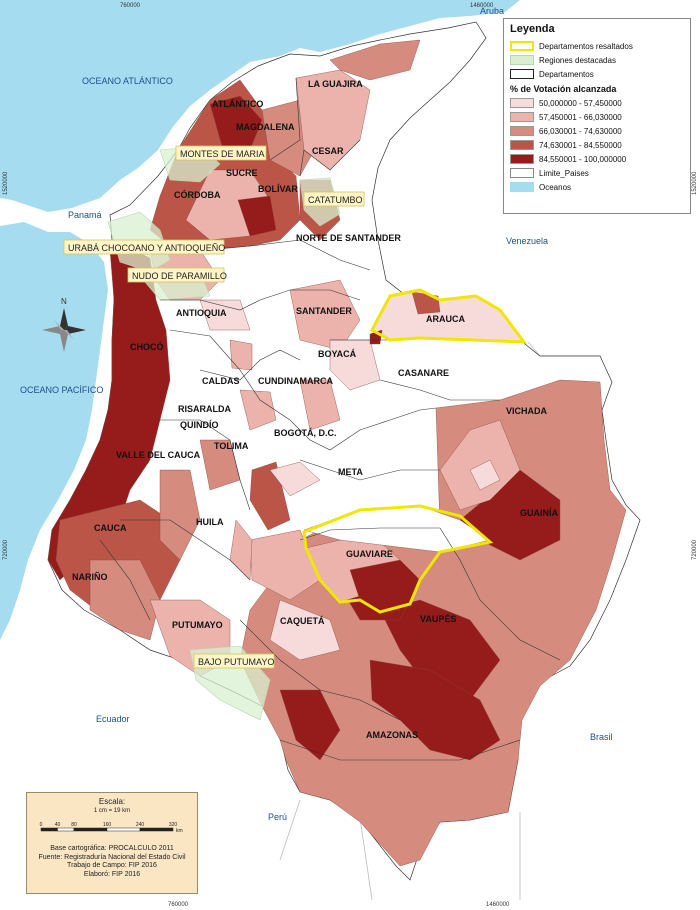 The width and height of the screenshot is (700, 910). I want to click on legend-class-row: 66,030001 - 74,630000, so click(597, 131).